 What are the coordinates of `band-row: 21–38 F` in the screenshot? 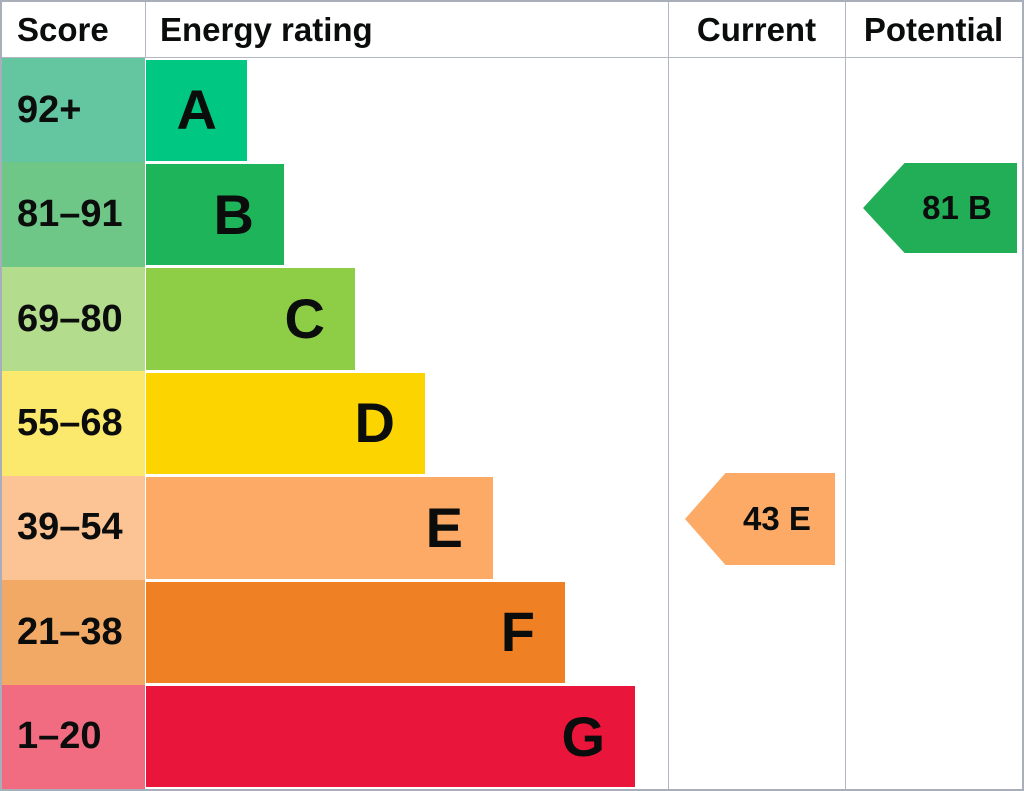 It's located at (512, 632).